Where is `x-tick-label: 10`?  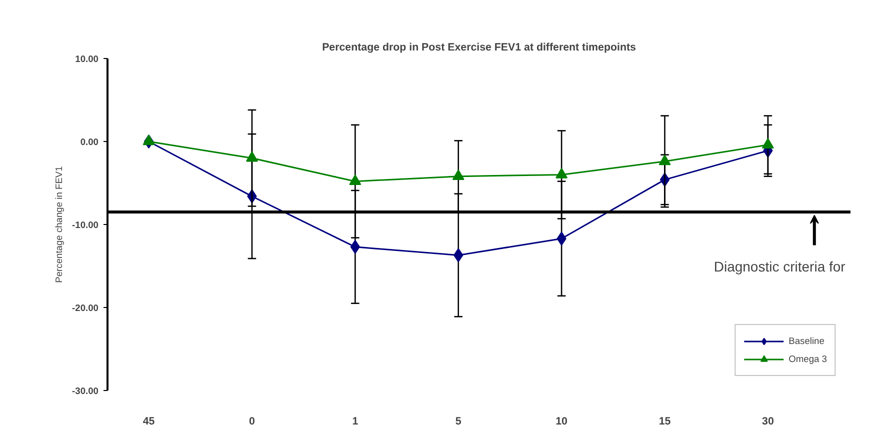
x-tick-label: 10 is located at coordinates (562, 422).